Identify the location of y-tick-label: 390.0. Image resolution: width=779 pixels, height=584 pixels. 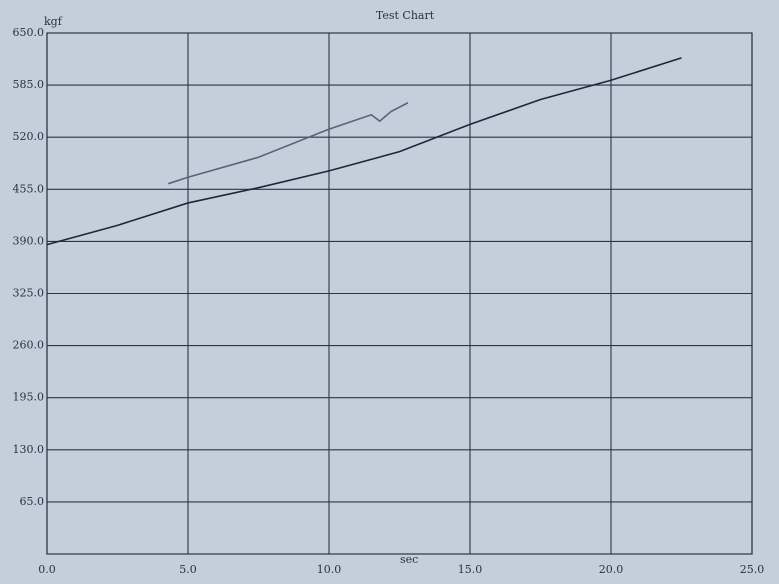
(29, 240).